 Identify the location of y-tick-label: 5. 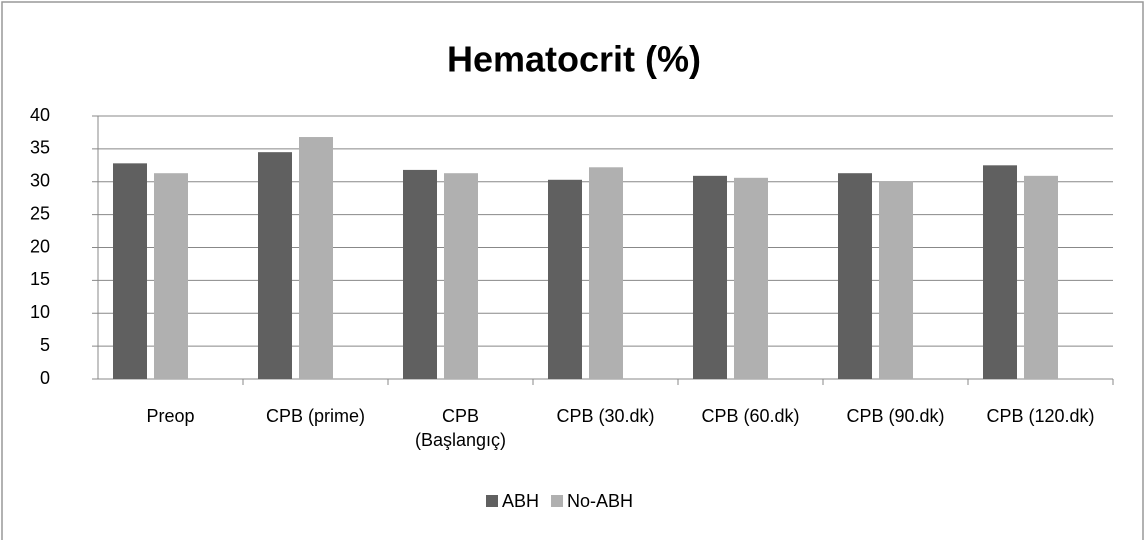
(45, 345).